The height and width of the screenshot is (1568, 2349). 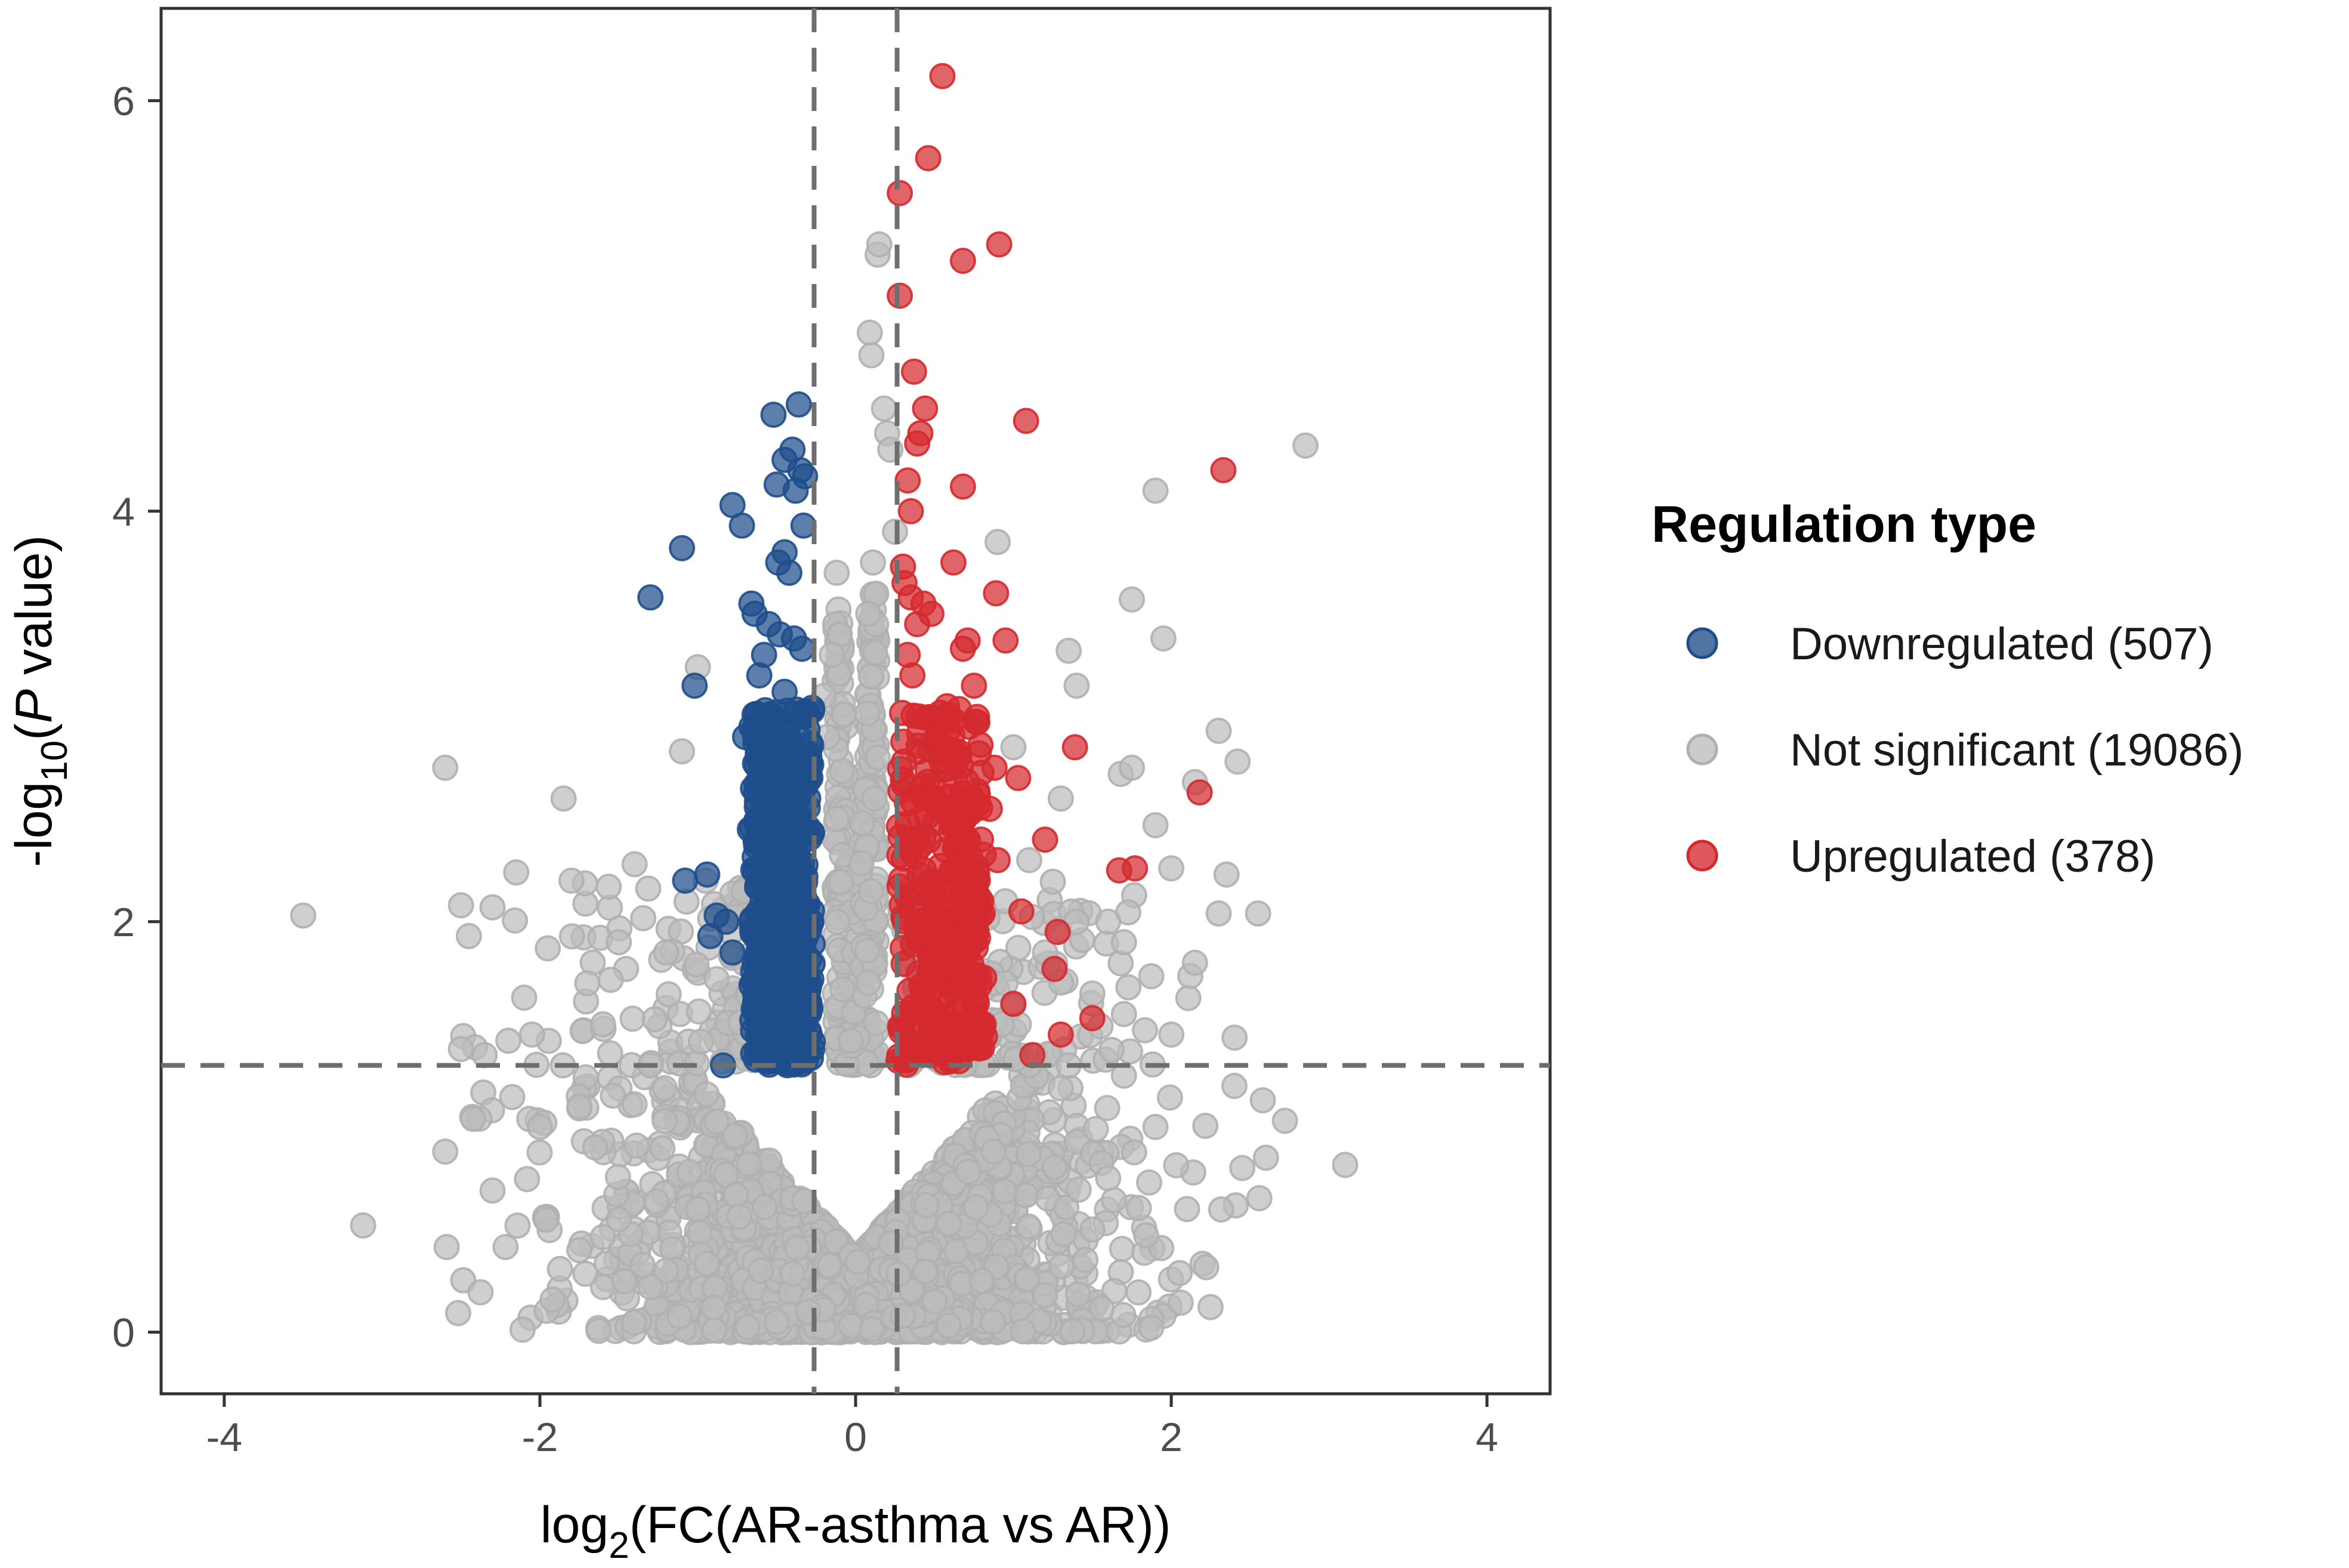 I want to click on legend-key-downregulated, so click(x=1702, y=643).